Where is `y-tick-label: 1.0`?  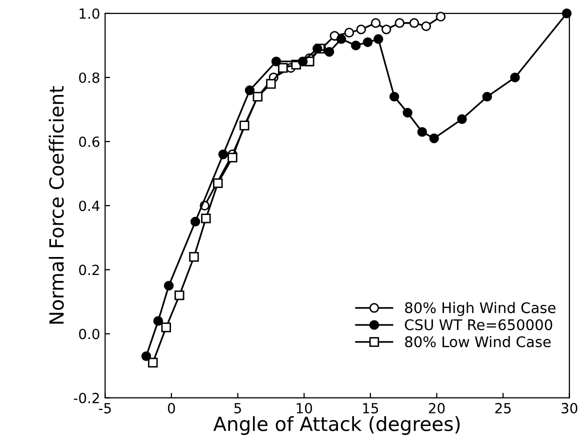 y-tick-label: 1.0 is located at coordinates (90, 13).